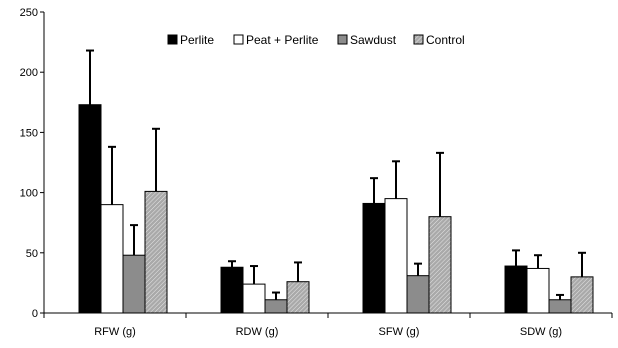  What do you see at coordinates (197, 40) in the screenshot?
I see `legend-label: Perlite` at bounding box center [197, 40].